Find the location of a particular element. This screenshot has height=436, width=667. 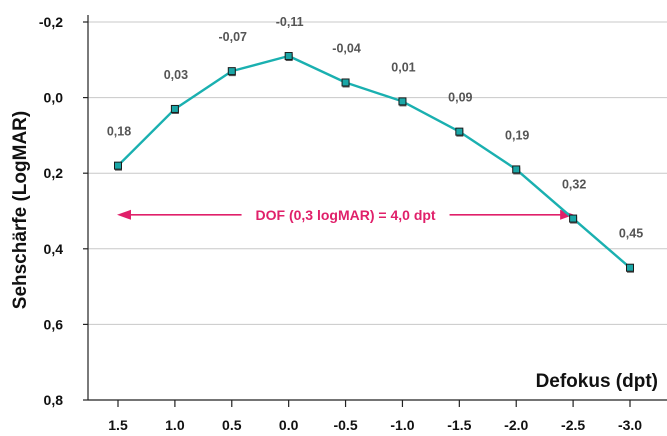

data-label: -0,04 is located at coordinates (346, 48).